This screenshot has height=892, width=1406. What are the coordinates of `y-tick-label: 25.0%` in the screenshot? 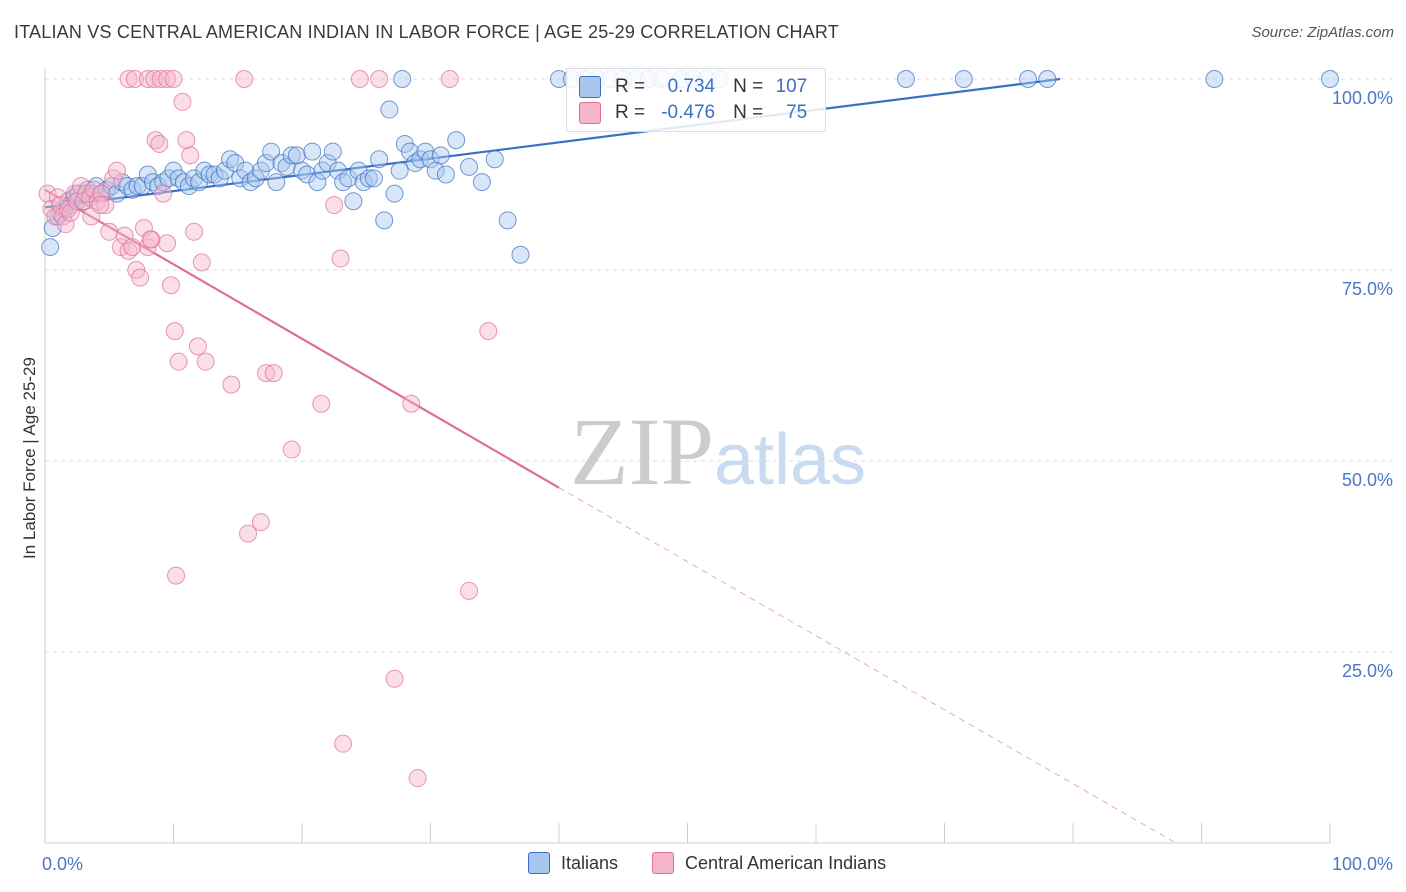 It's located at (1367, 671).